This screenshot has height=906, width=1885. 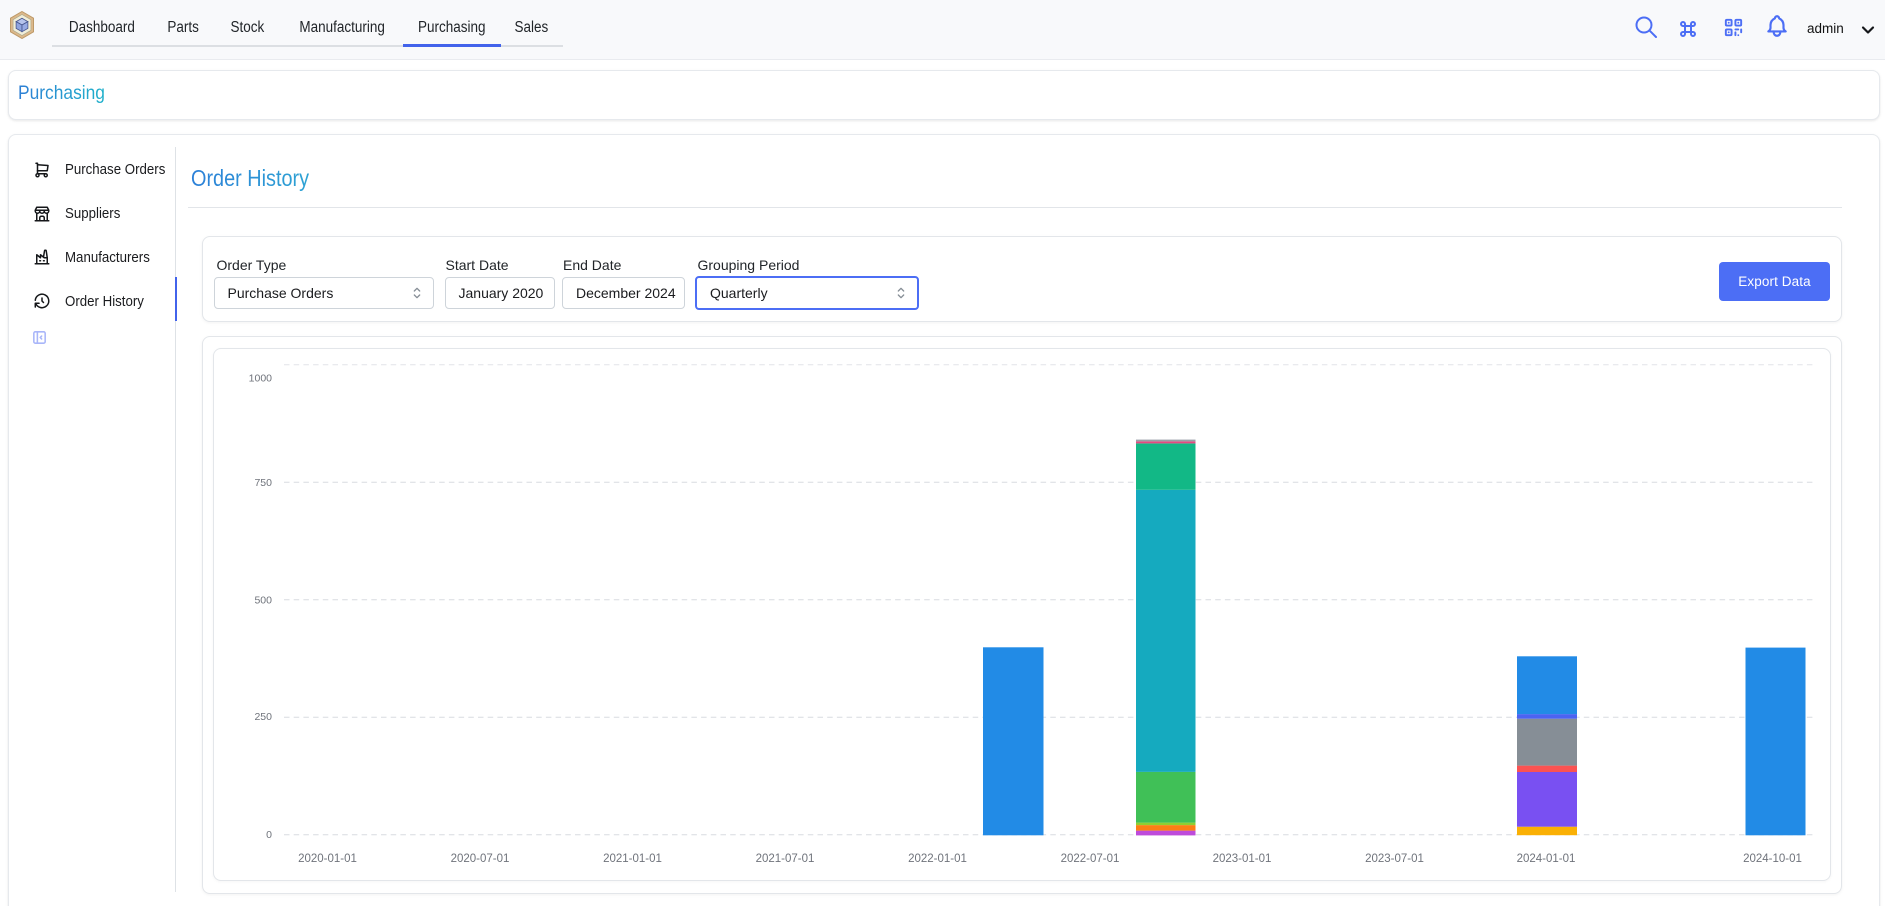 I want to click on svg-text: 0, so click(x=269, y=835).